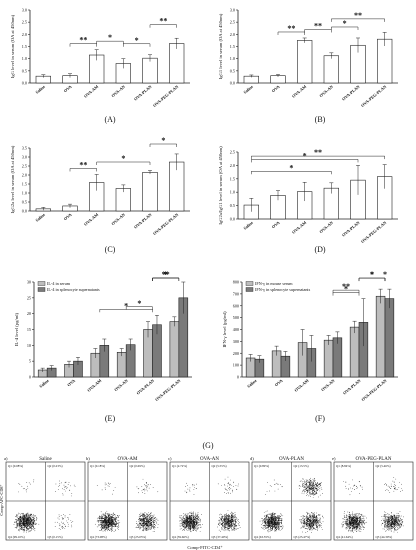 This screenshot has width=416, height=550. Describe the element at coordinates (29, 313) in the screenshot. I see `y-tick-label-E: 20` at that location.